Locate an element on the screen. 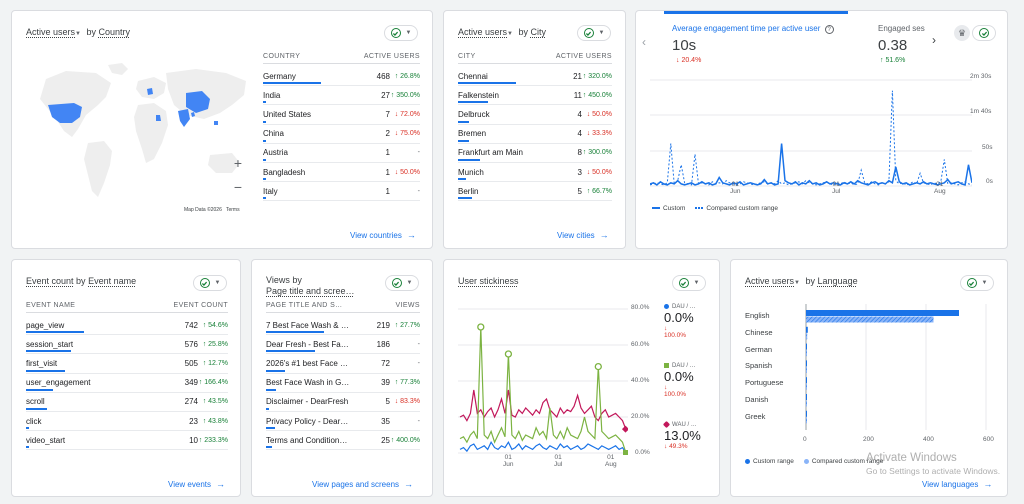 The height and width of the screenshot is (504, 1024). table-row: Frankfurt am Main 8 ↑ 300.0% is located at coordinates (535, 153).